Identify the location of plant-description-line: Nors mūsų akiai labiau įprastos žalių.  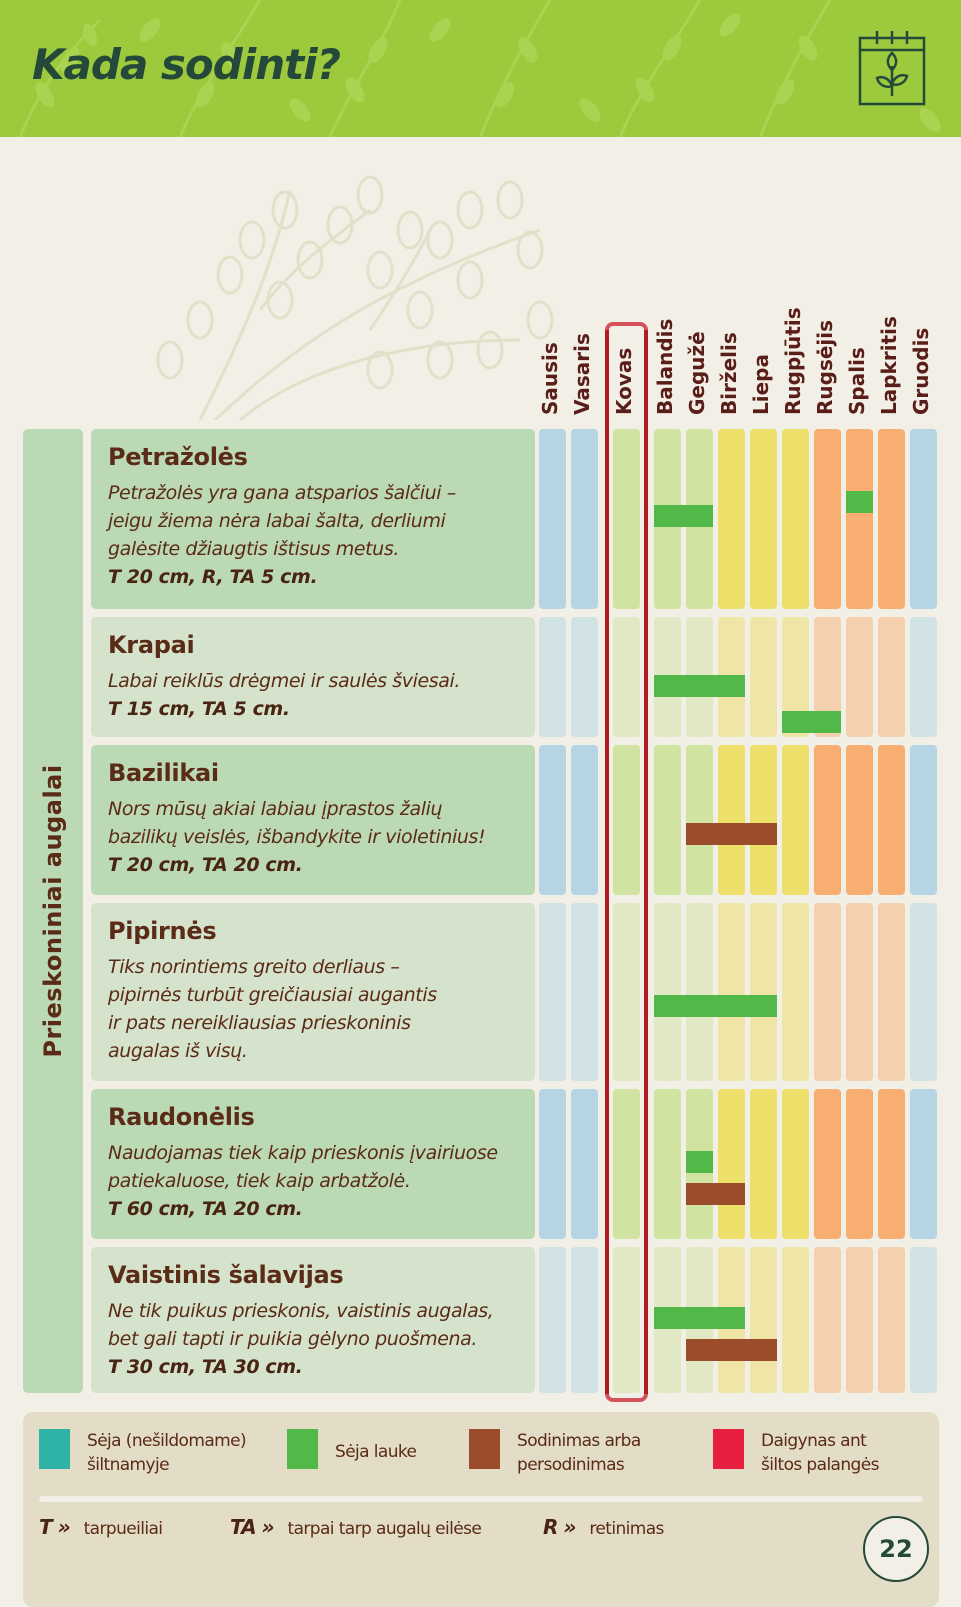
(275, 809).